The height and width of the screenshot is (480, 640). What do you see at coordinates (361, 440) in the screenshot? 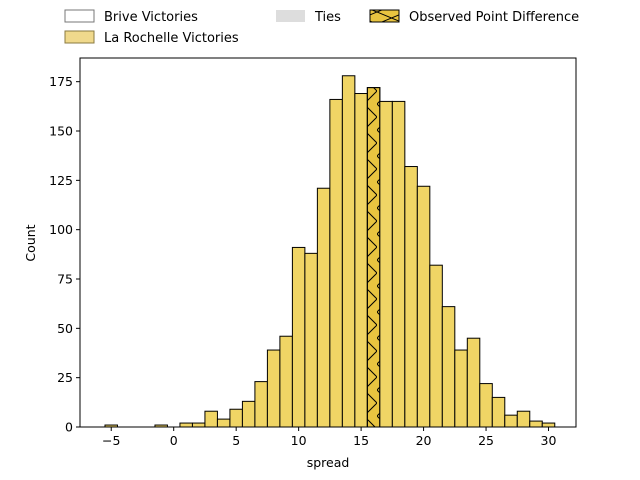
I see `x-tick-label: 15` at bounding box center [361, 440].